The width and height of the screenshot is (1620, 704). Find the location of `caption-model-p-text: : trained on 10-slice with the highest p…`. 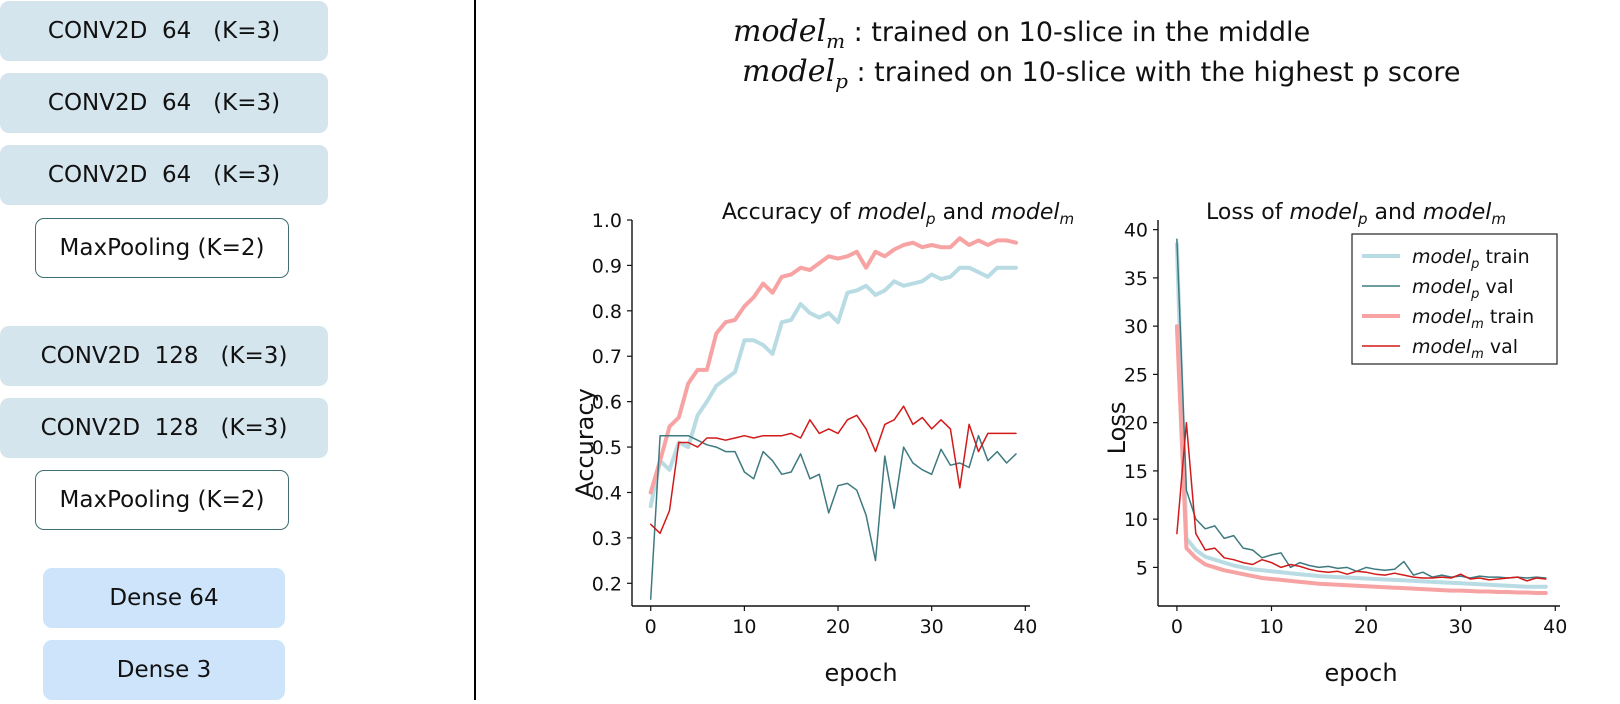

caption-model-p-text: : trained on 10-slice with the highest p… is located at coordinates (1154, 72).